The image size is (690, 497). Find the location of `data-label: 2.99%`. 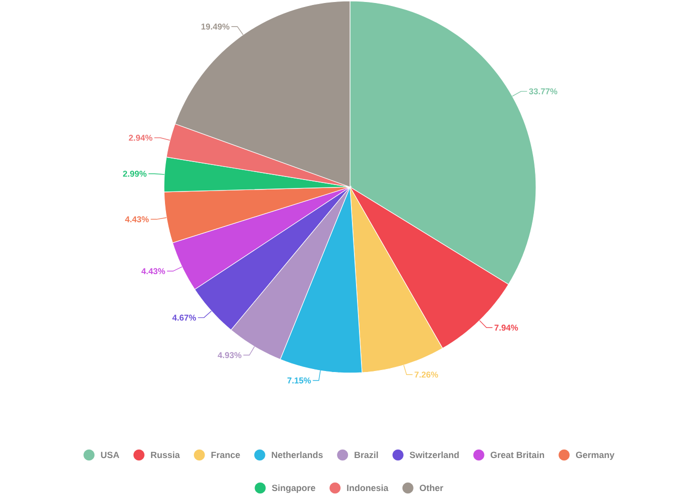

data-label: 2.99% is located at coordinates (135, 173).